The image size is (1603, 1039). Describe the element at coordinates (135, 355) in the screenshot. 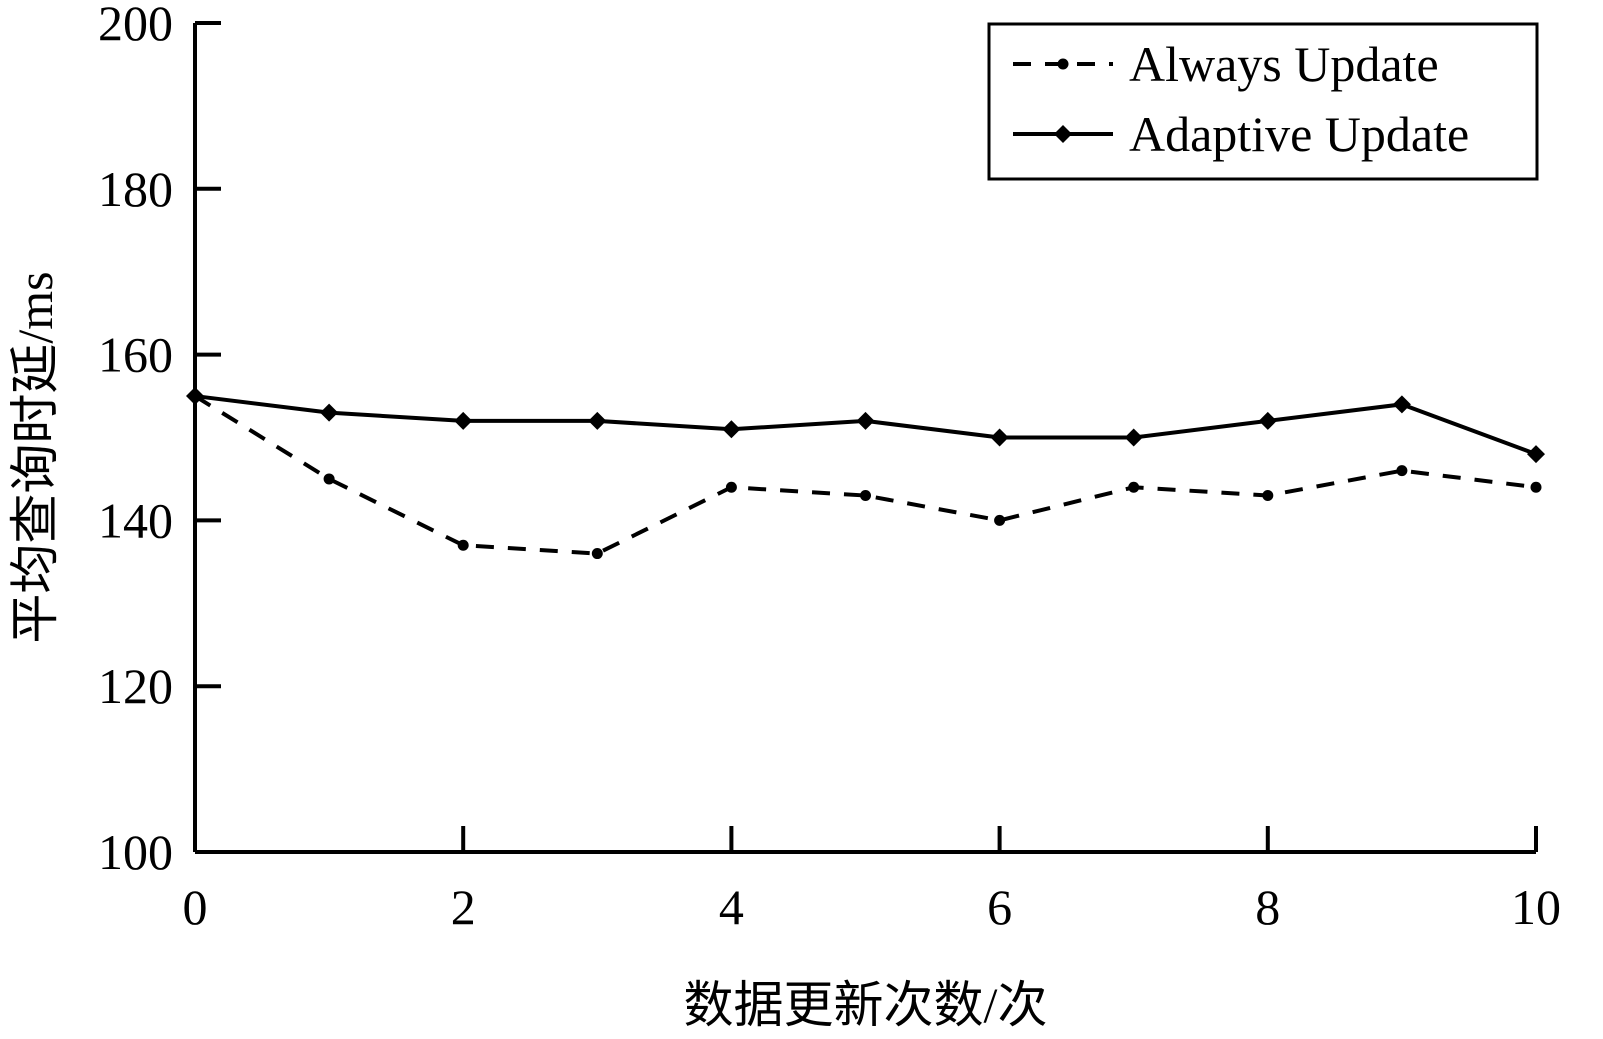

I see `y-tick-label: 160` at that location.